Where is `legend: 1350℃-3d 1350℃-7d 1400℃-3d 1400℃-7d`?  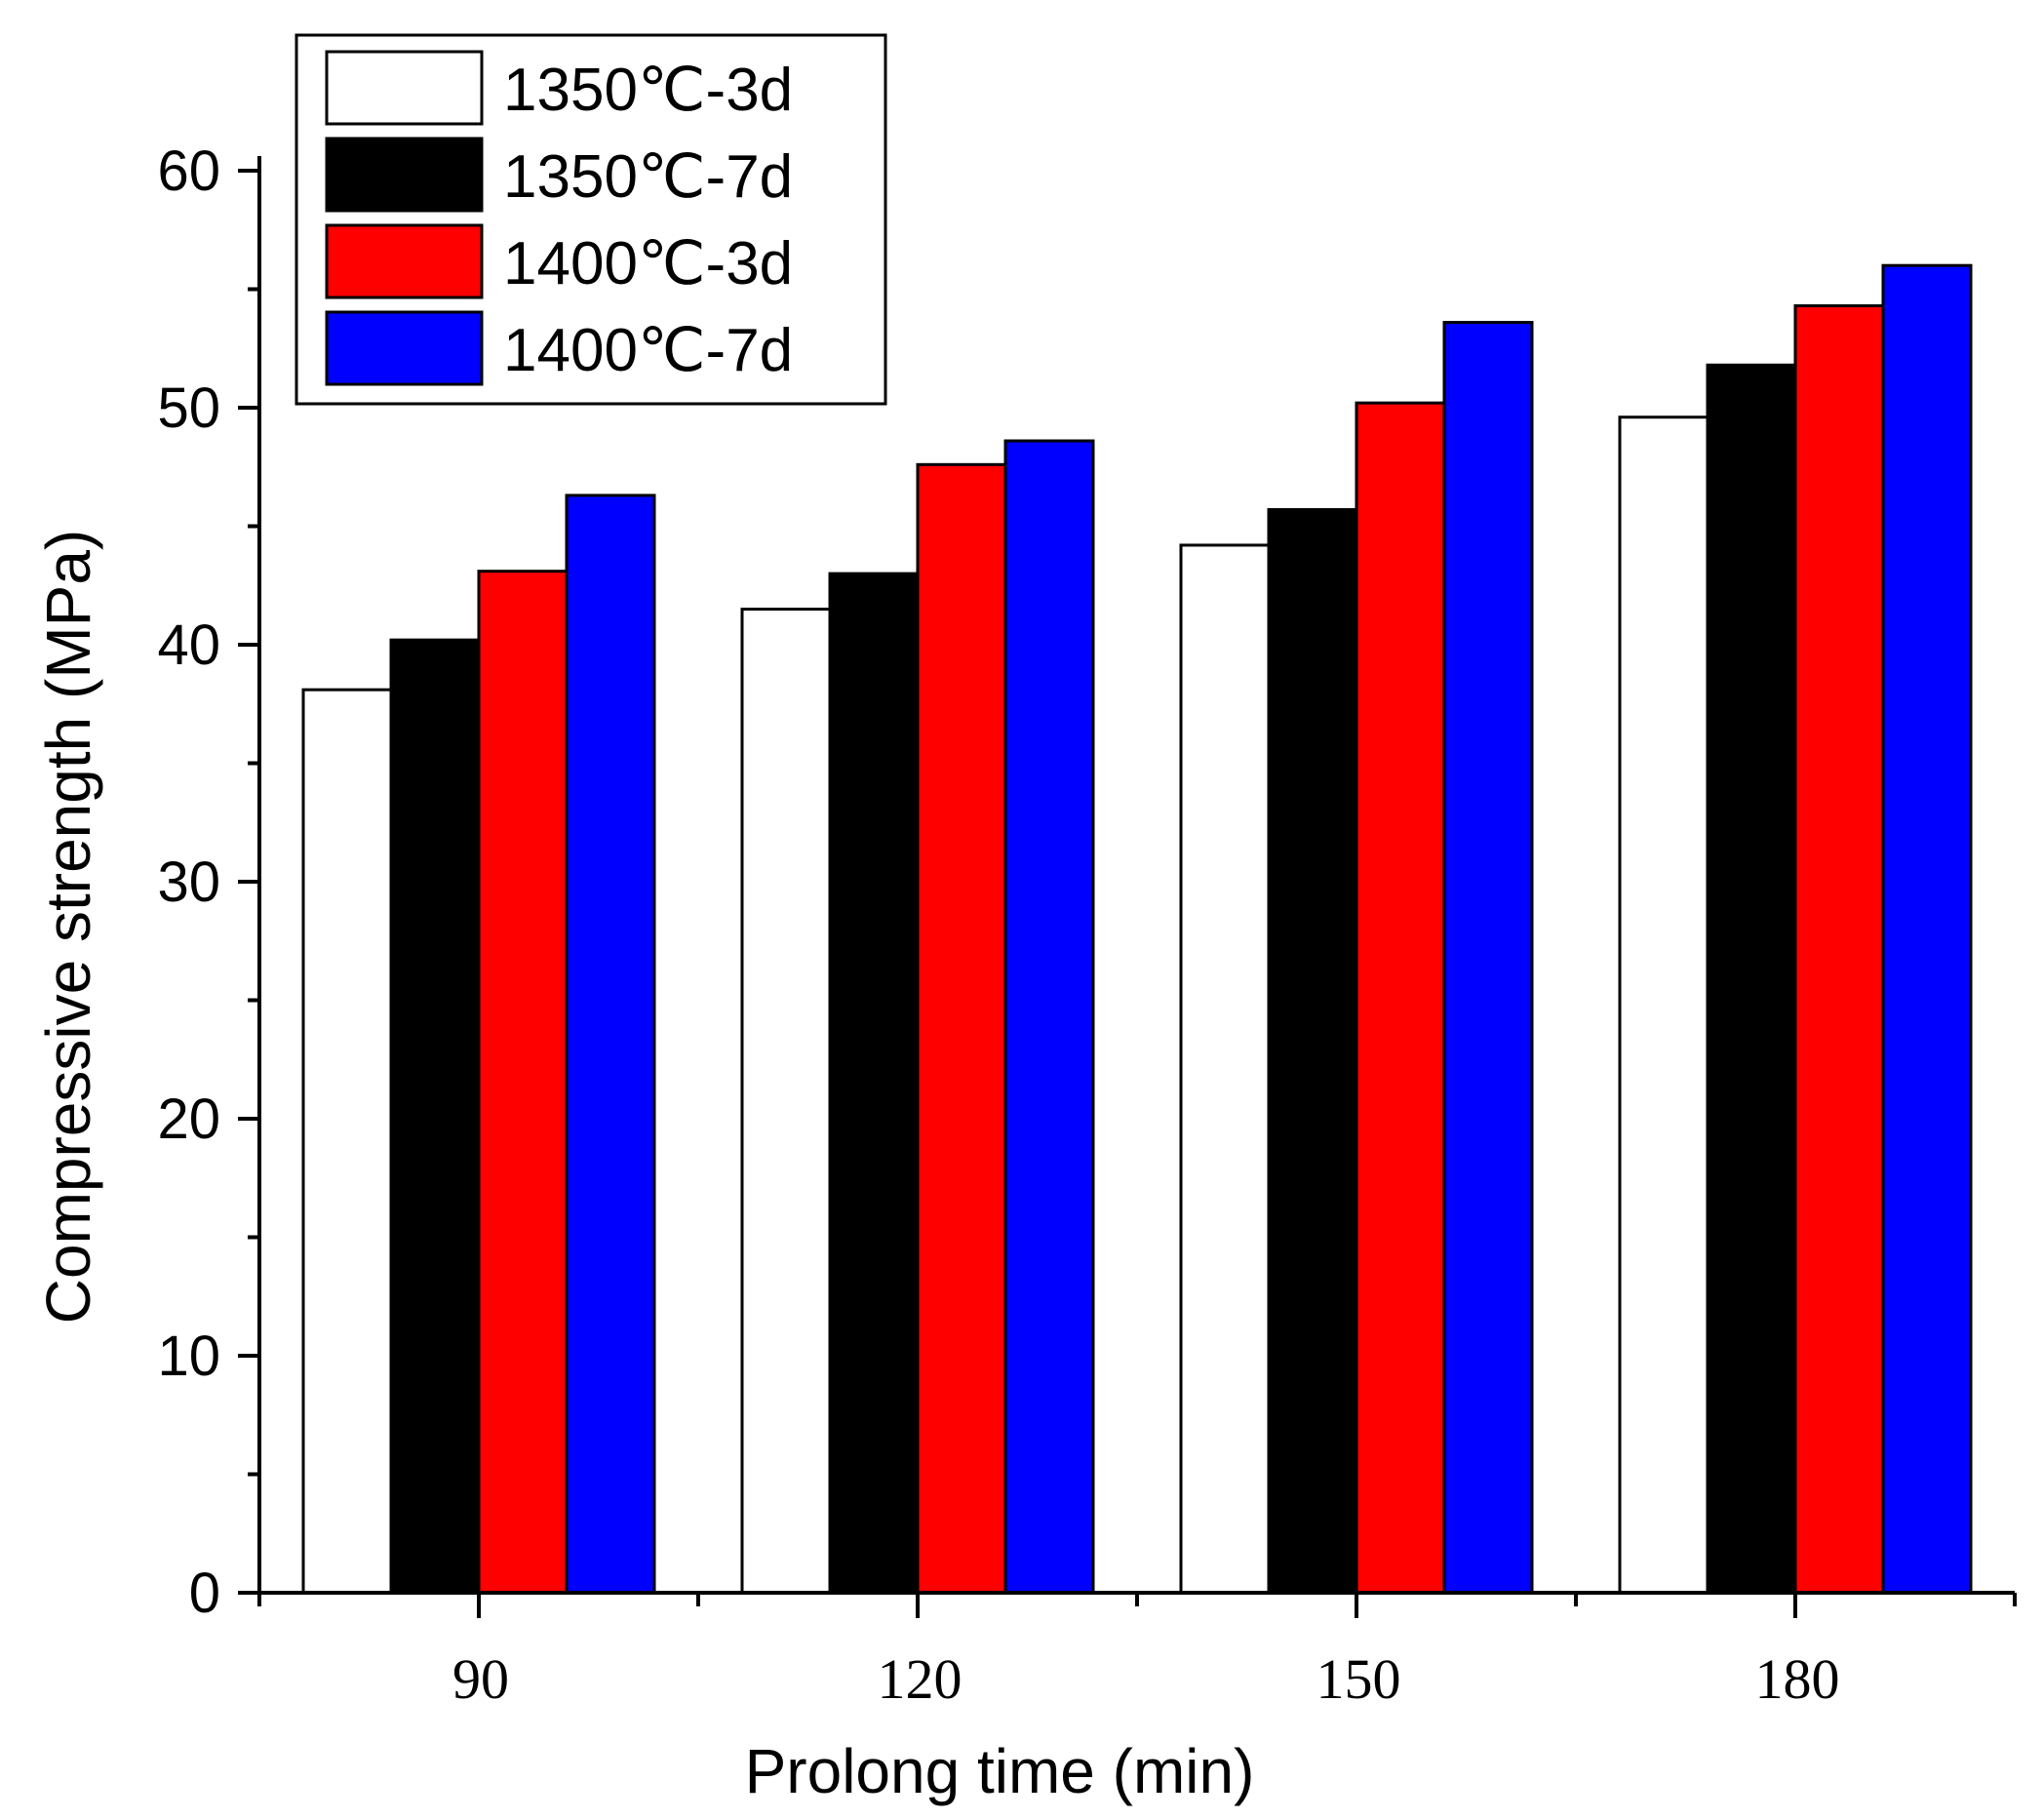 legend: 1350℃-3d 1350℃-7d 1400℃-3d 1400℃-7d is located at coordinates (591, 219).